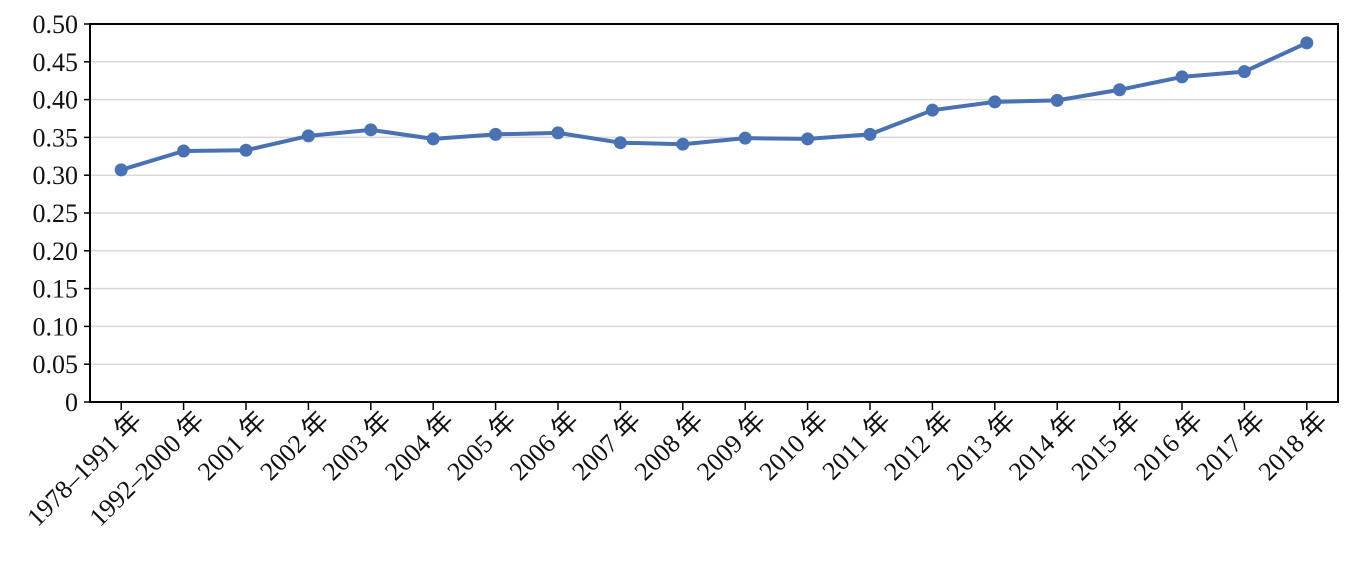 Image resolution: width=1346 pixels, height=586 pixels. Describe the element at coordinates (857, 446) in the screenshot. I see `x-tick-label: 2011 年` at that location.